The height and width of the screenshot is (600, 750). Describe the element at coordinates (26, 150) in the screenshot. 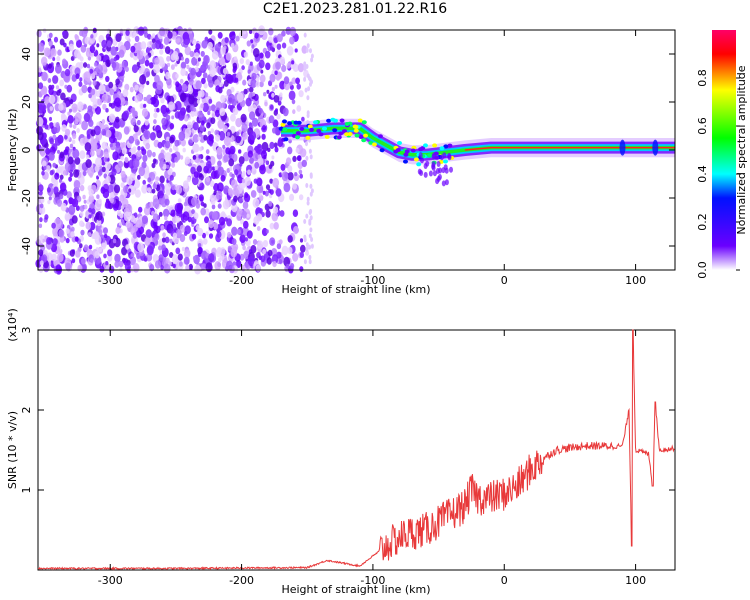

I see `y-tick-label: 0` at that location.